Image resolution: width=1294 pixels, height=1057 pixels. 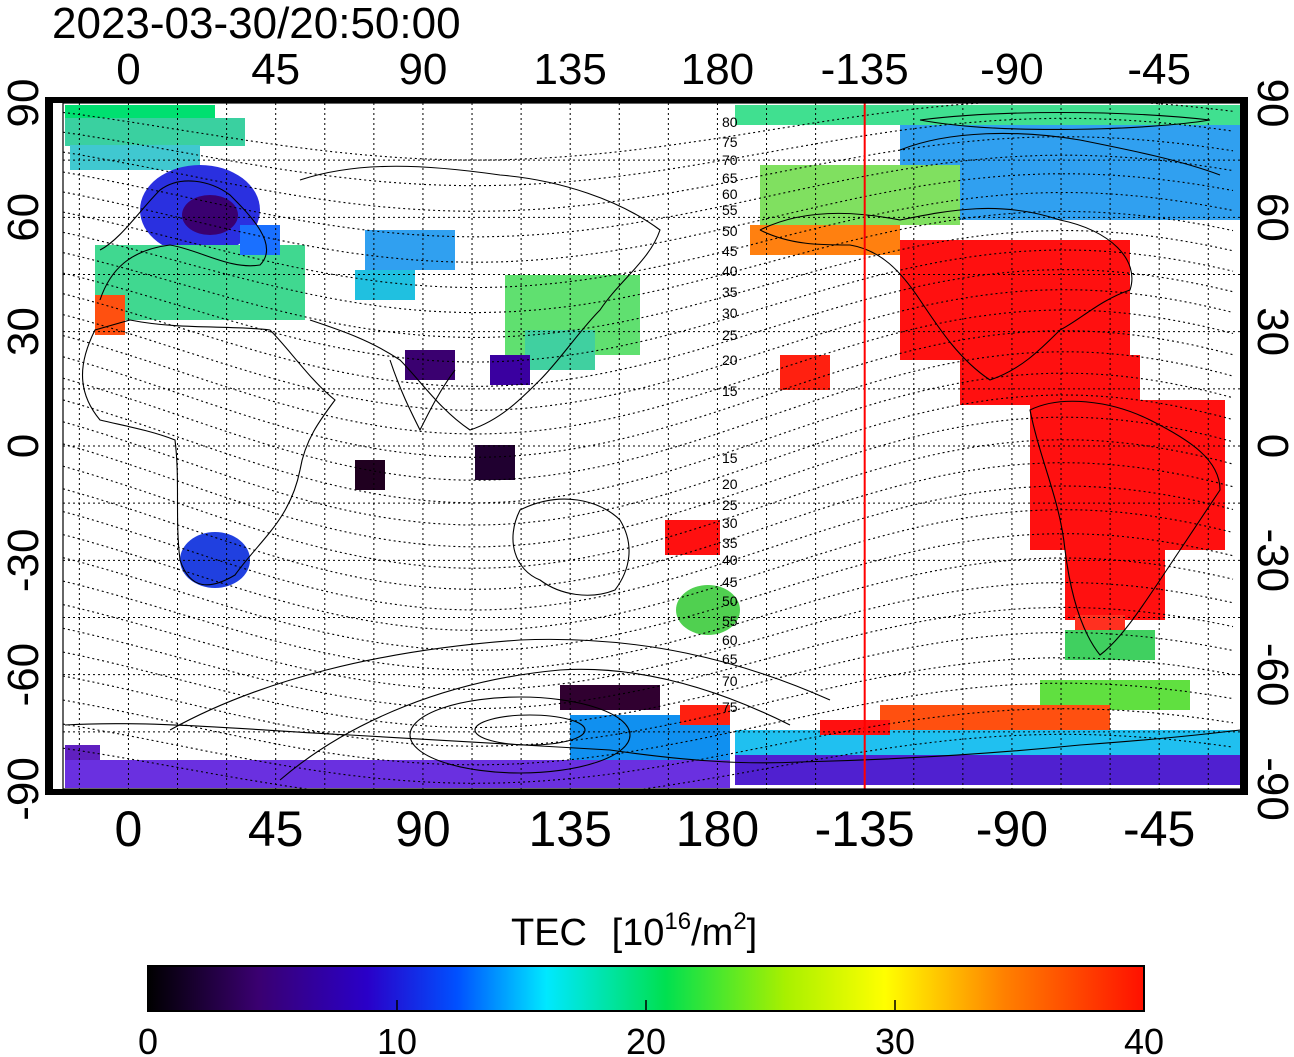 I want to click on mlat-label: 55, so click(x=730, y=210).